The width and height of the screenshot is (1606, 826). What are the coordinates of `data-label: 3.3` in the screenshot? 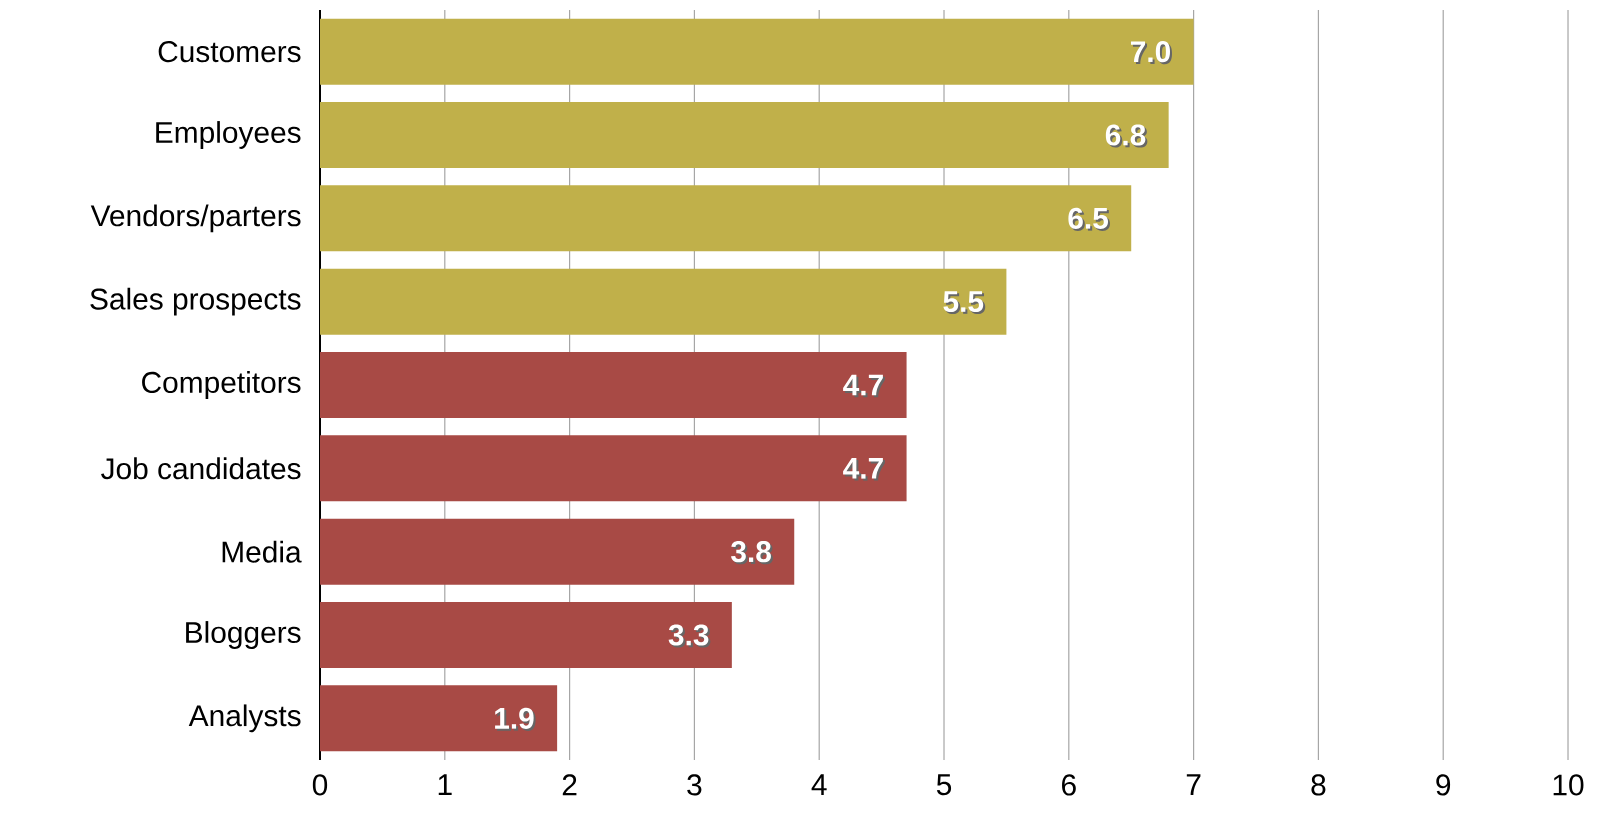 It's located at (690, 637).